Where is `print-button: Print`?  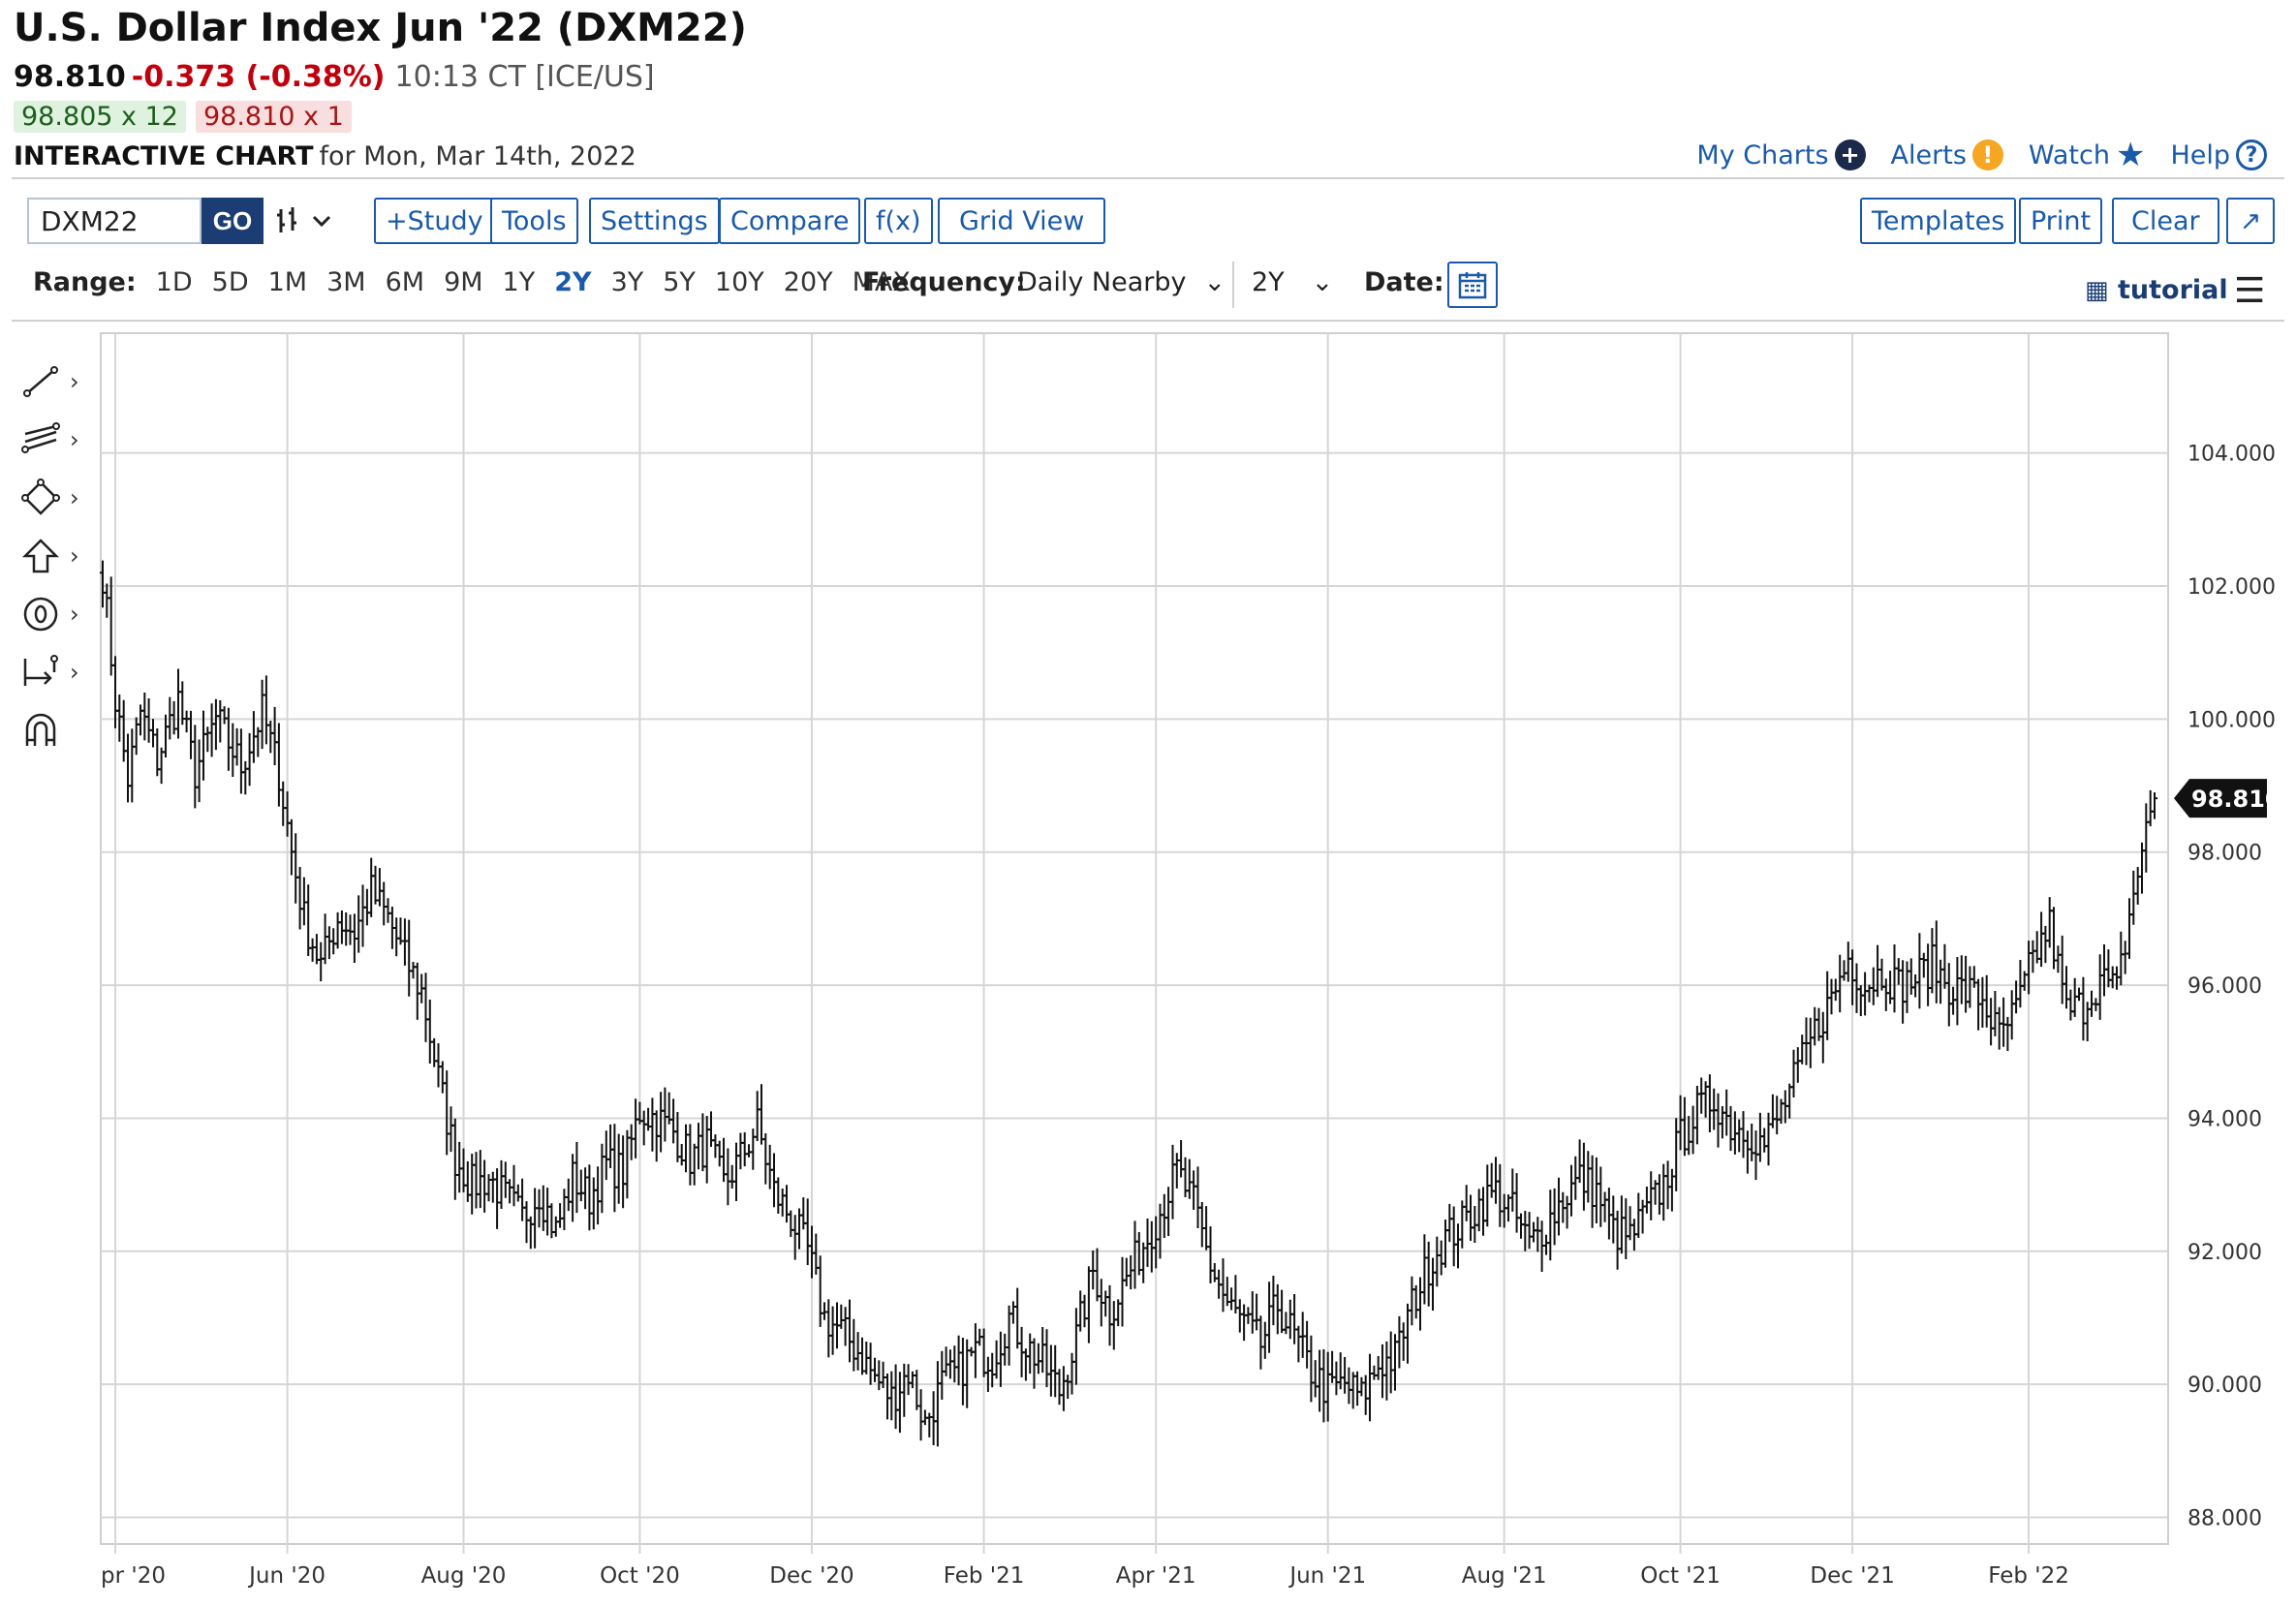 print-button: Print is located at coordinates (2061, 221).